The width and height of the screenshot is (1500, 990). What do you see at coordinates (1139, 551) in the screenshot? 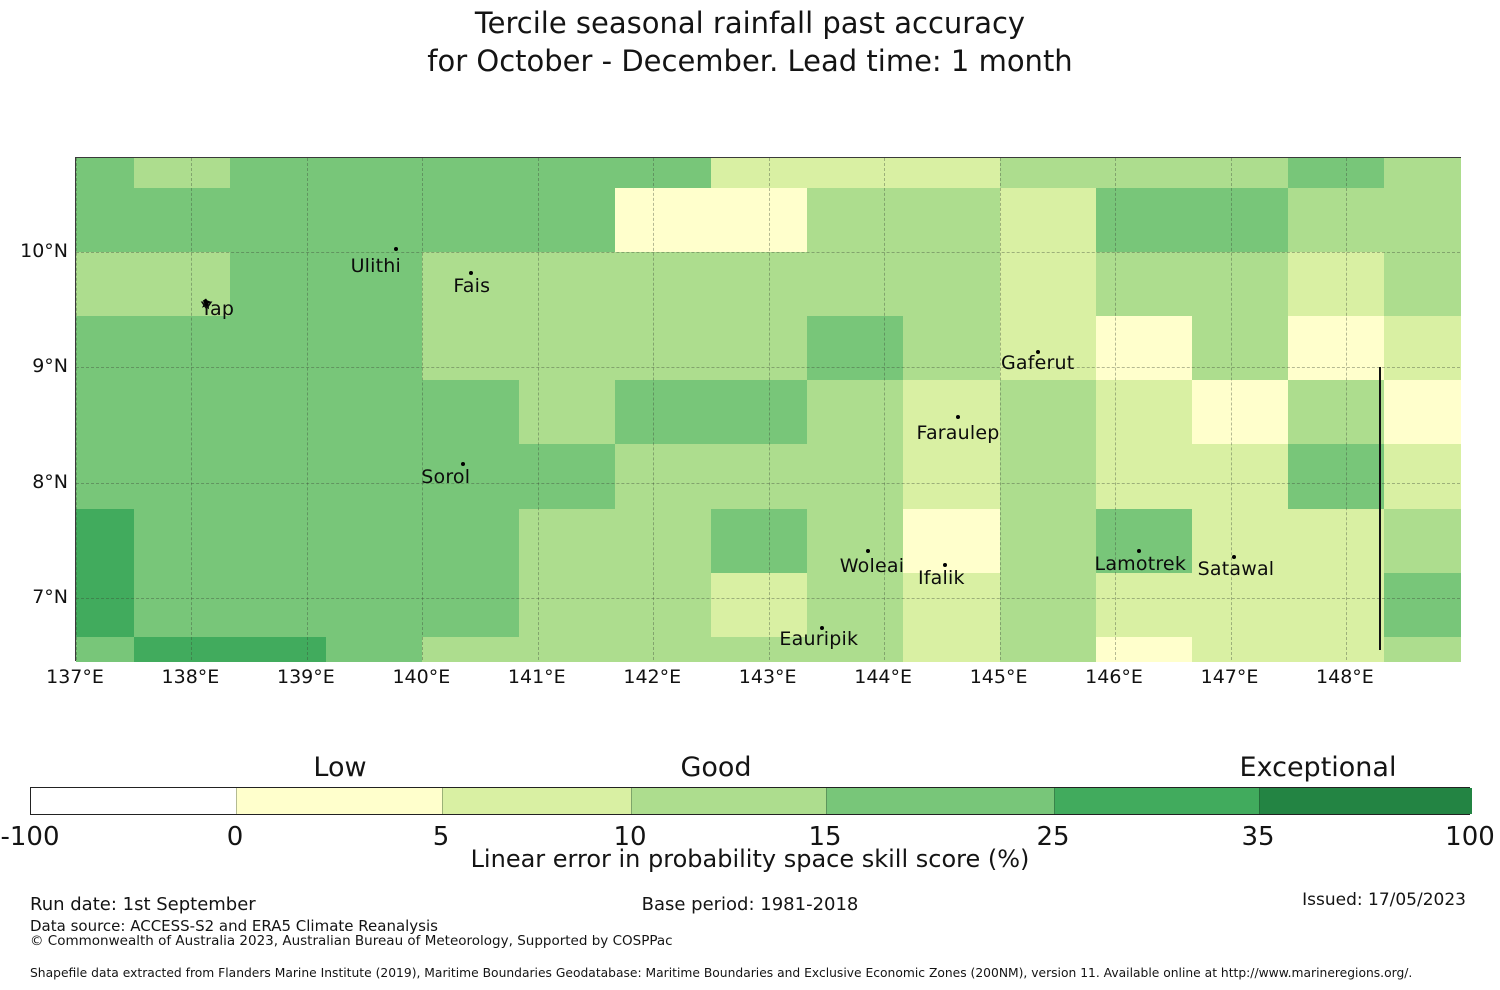
I see `lamotrek-island-marker` at bounding box center [1139, 551].